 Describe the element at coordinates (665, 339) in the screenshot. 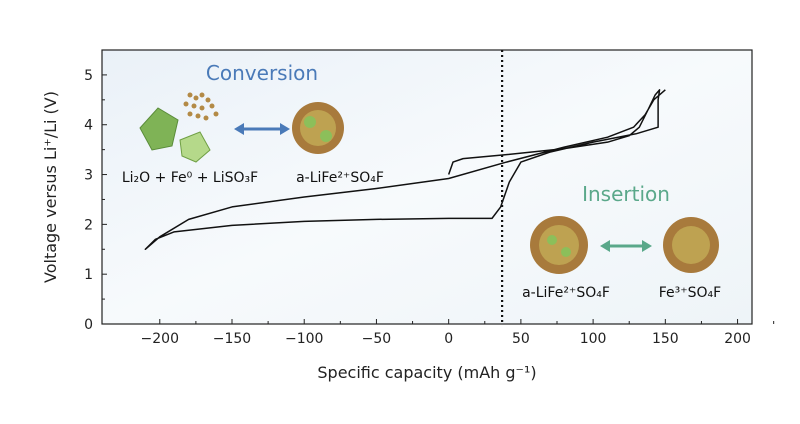

I see `x-tick-label: 150` at that location.